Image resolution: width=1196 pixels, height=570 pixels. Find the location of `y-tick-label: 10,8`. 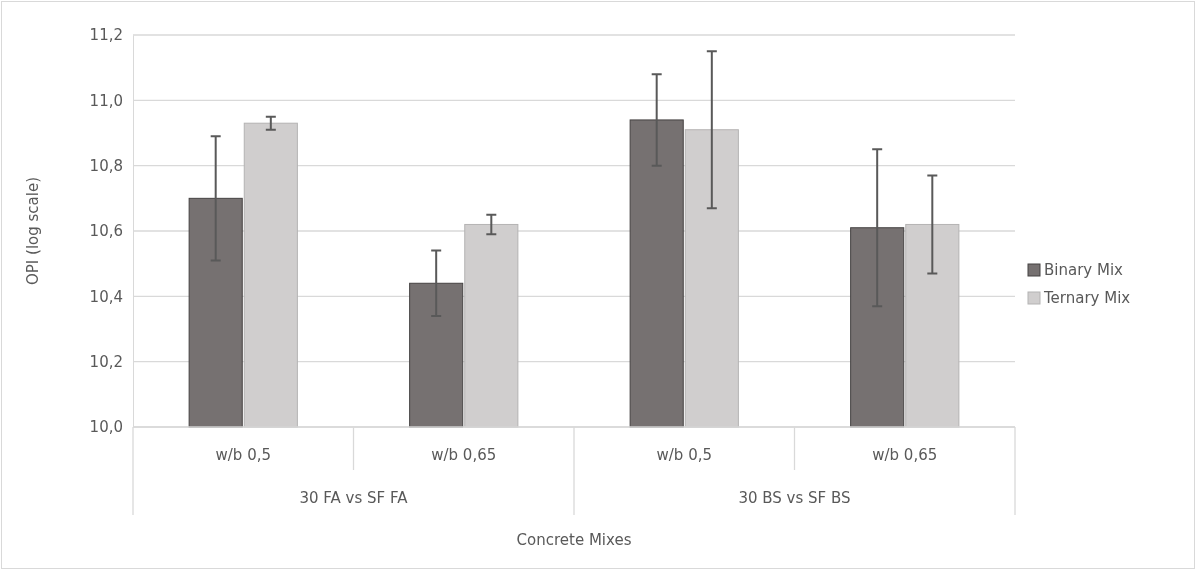

y-tick-label: 10,8 is located at coordinates (106, 165).